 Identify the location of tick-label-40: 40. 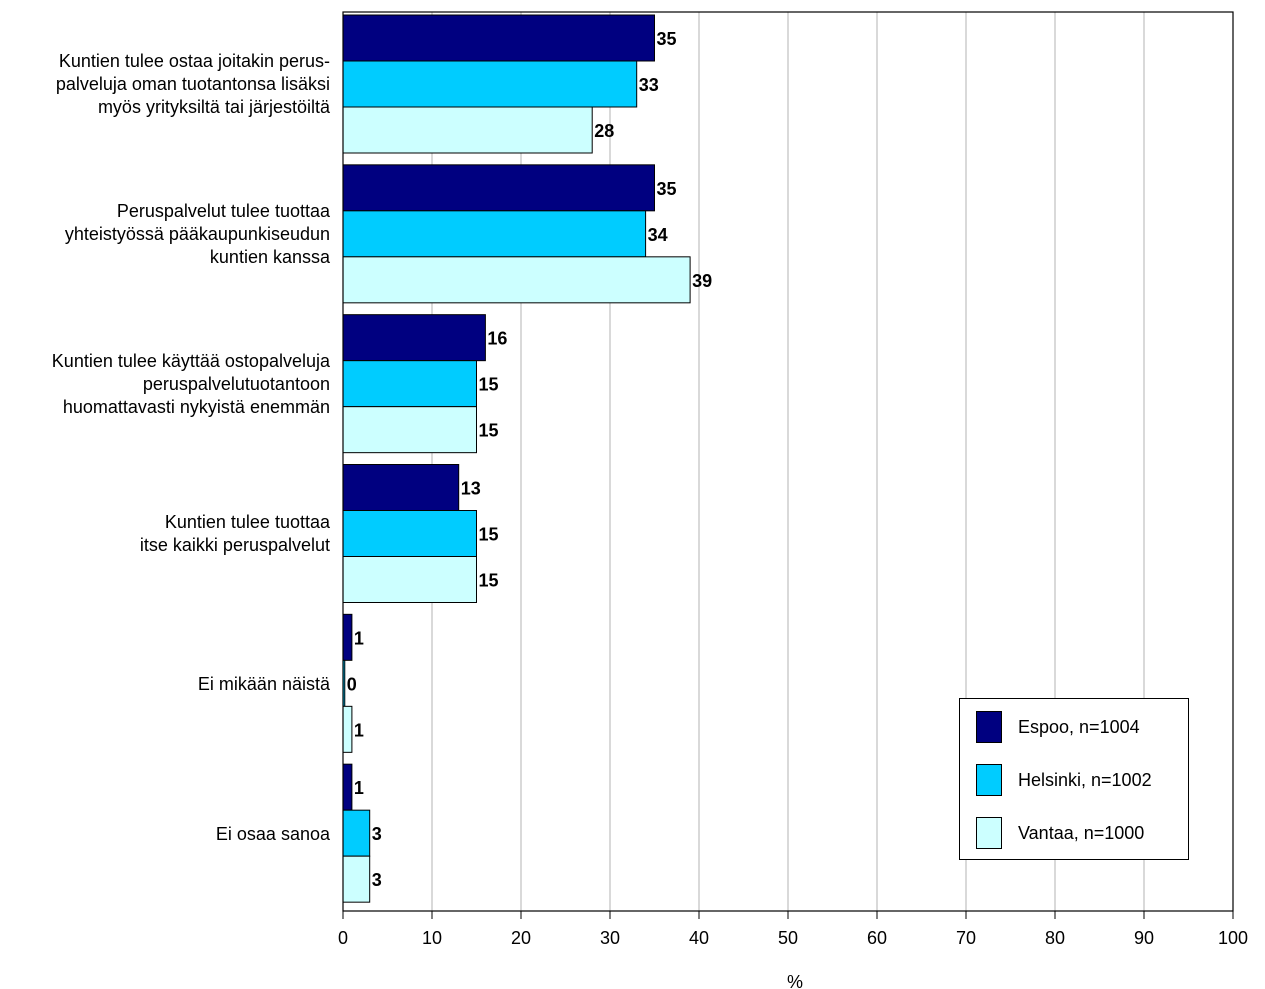
(699, 938).